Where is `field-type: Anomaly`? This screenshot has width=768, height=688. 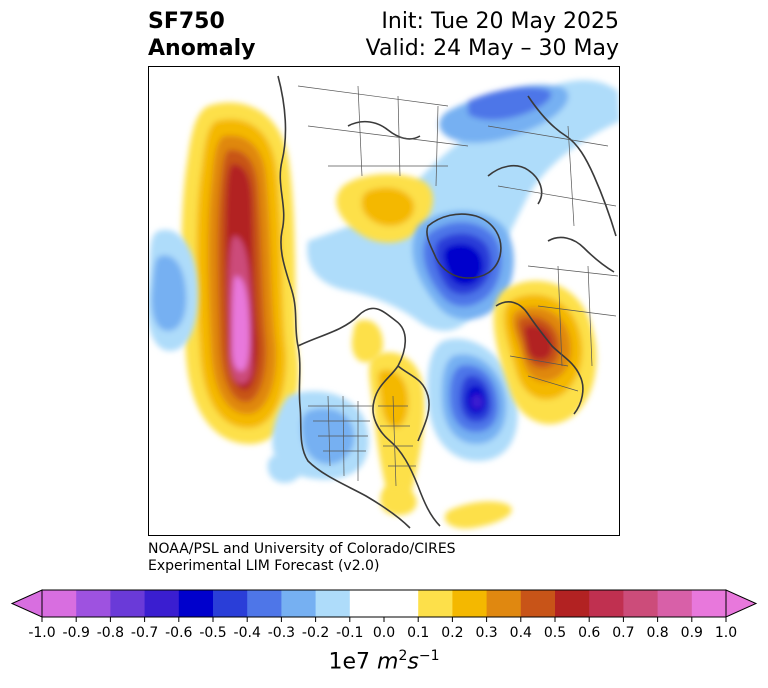 field-type: Anomaly is located at coordinates (202, 48).